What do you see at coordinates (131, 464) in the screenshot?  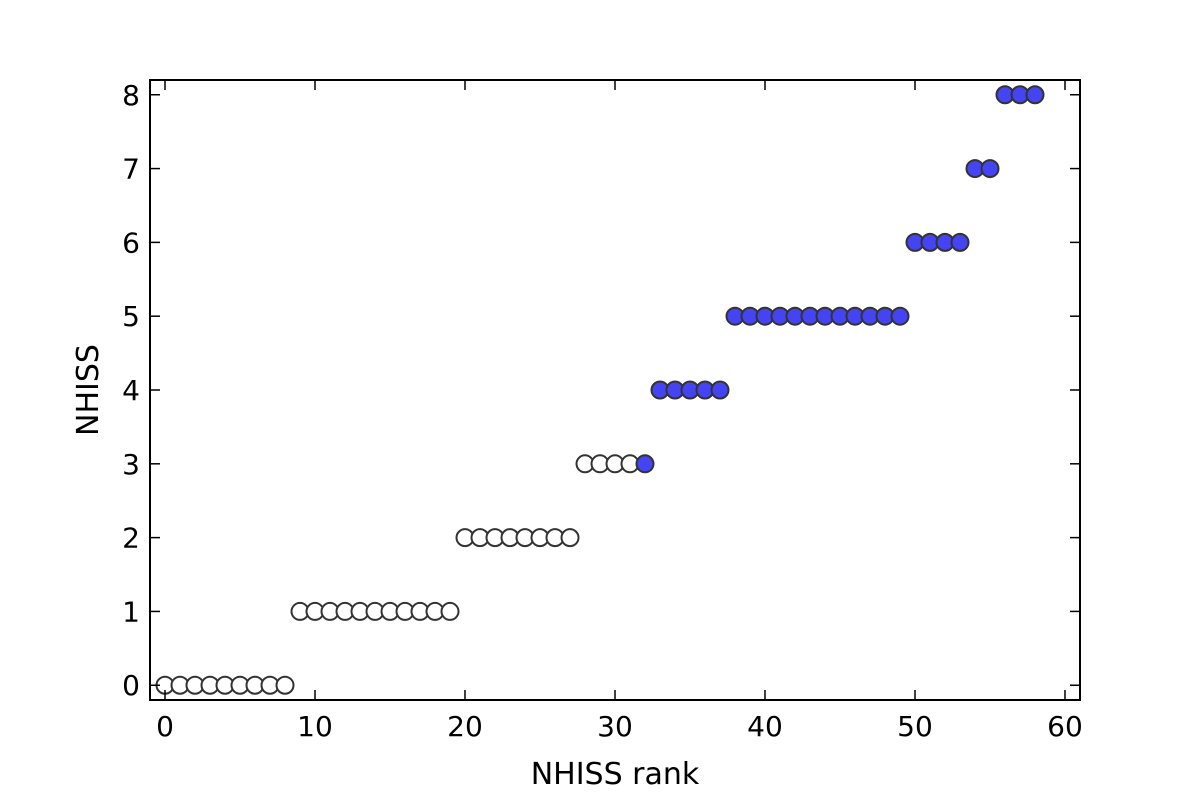 I see `y-tick-label: 3` at bounding box center [131, 464].